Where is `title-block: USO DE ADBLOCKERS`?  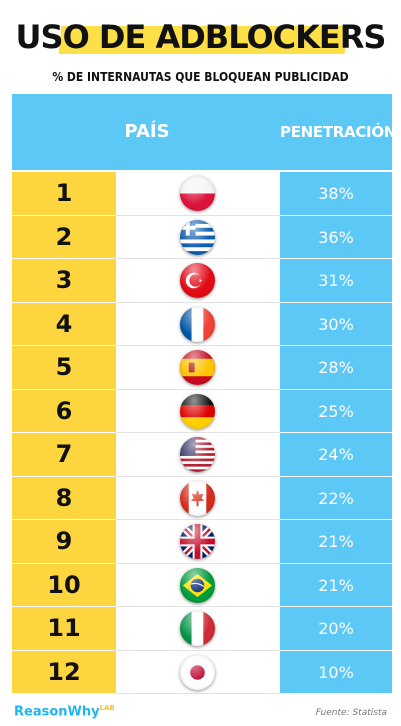
title-block: USO DE ADBLOCKERS is located at coordinates (200, 40).